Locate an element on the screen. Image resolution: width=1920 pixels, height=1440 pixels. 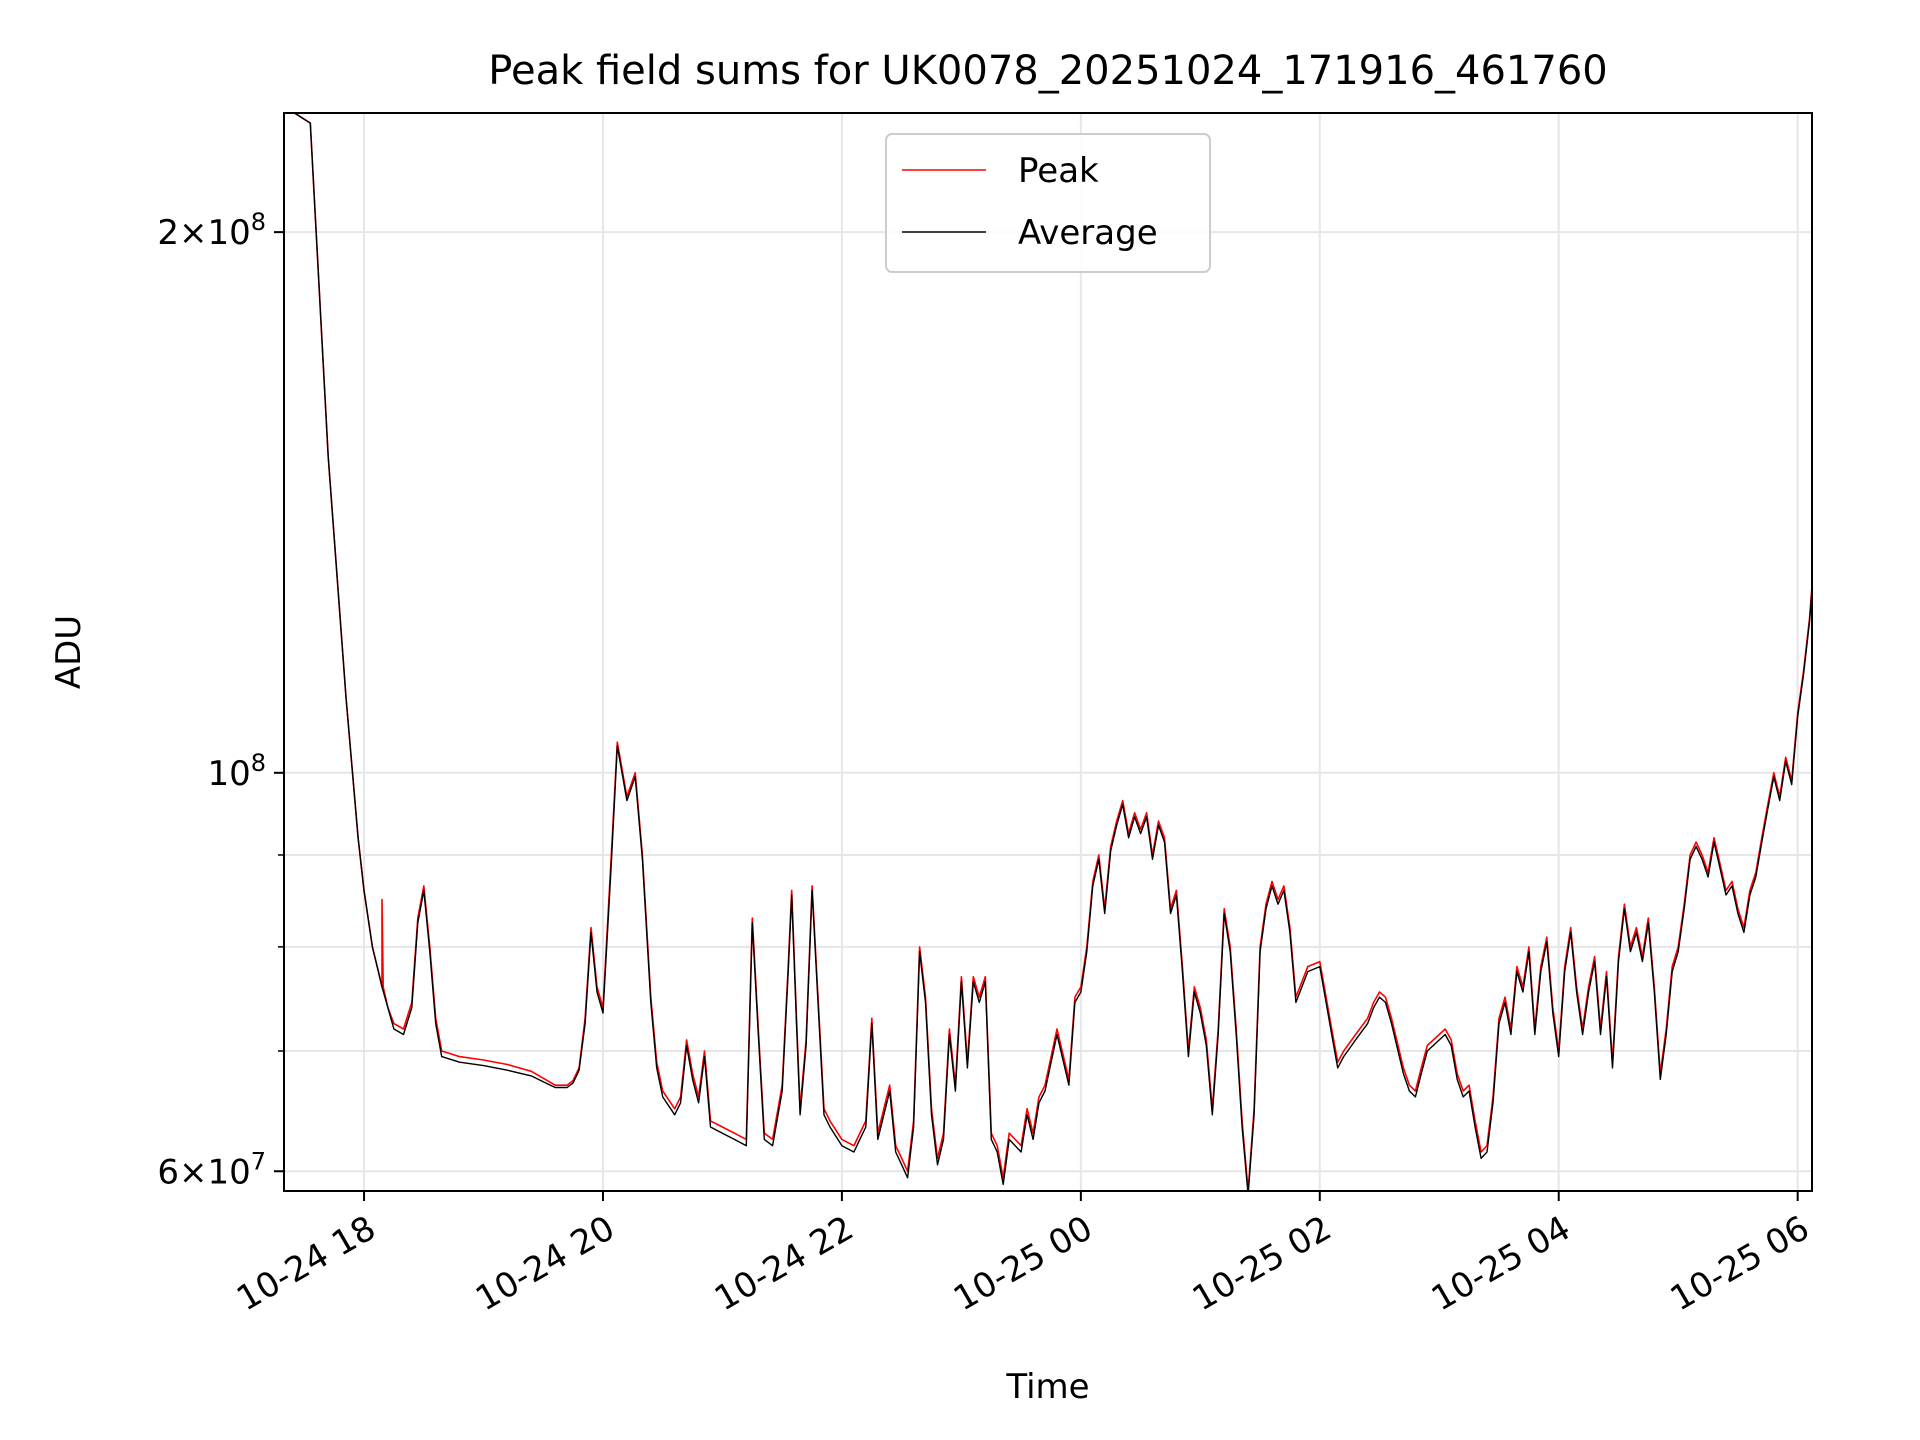
legend-box is located at coordinates (1048, 203).